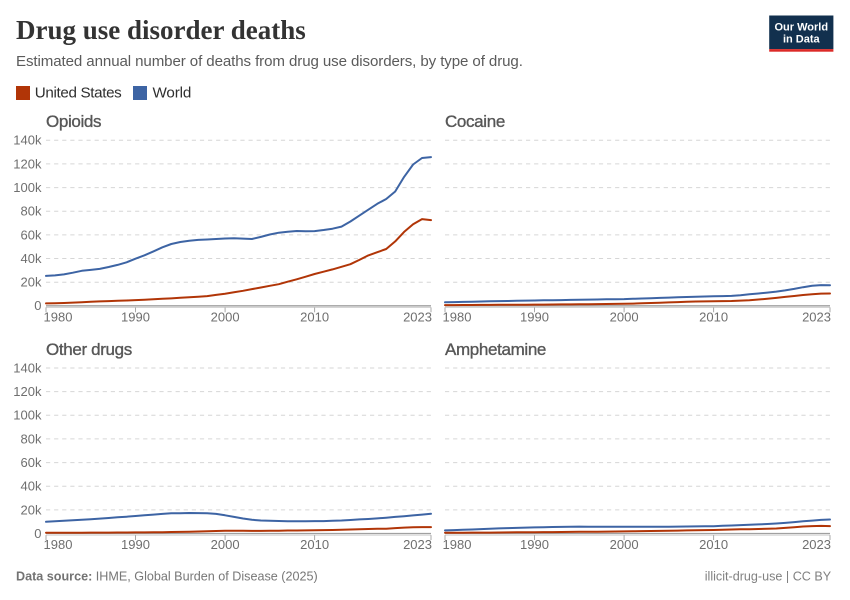  Describe the element at coordinates (172, 93) in the screenshot. I see `svg-text: World` at that location.